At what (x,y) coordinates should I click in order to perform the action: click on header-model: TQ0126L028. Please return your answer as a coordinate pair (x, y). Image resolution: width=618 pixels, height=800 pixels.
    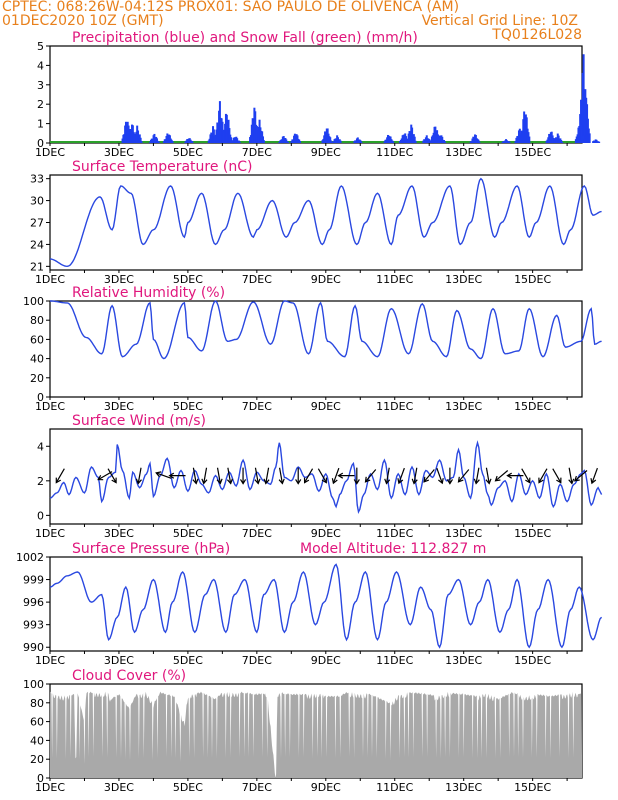
    Looking at the image, I should click on (537, 35).